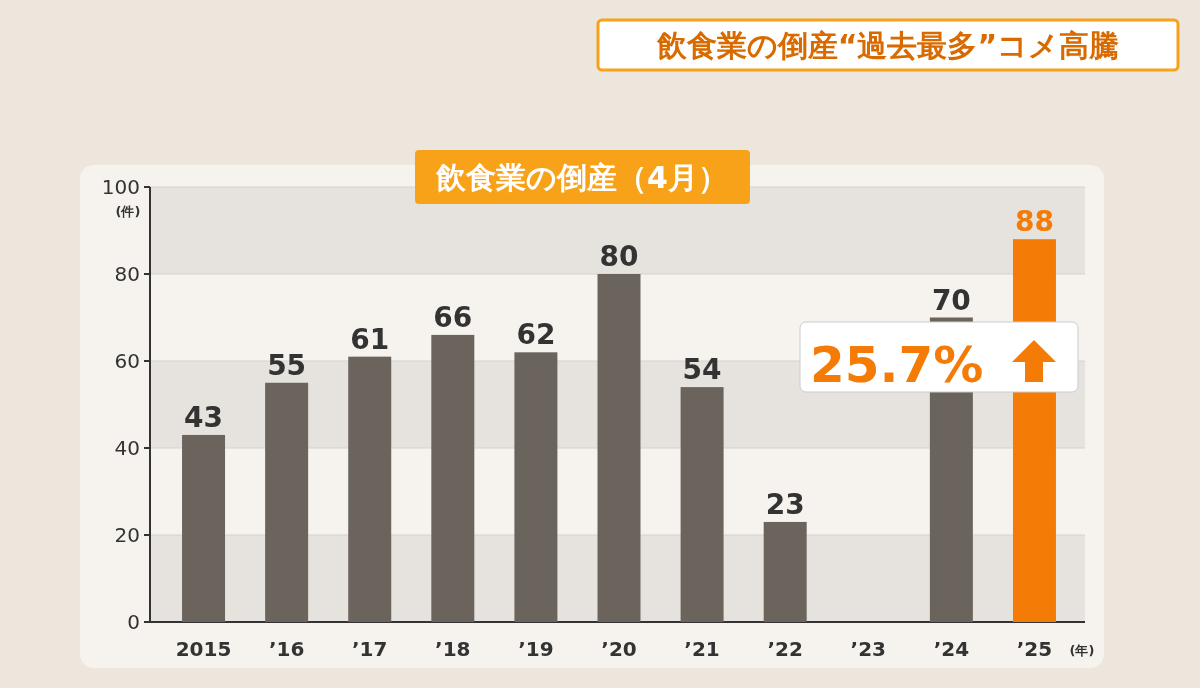 The height and width of the screenshot is (688, 1200). Describe the element at coordinates (286, 649) in the screenshot. I see `x-tick-label: ’16` at that location.